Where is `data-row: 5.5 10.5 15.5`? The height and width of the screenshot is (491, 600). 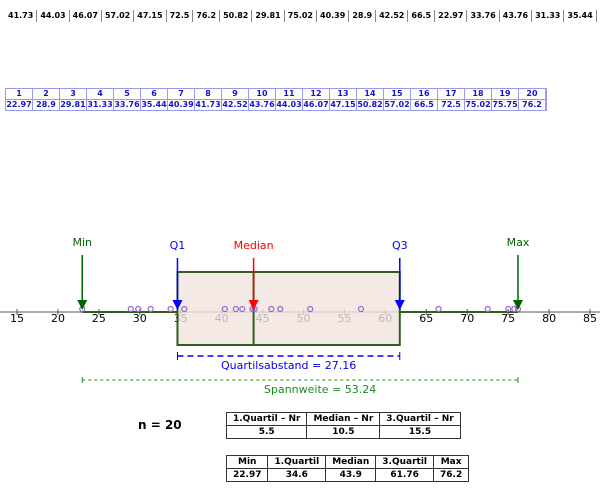
data-row: 5.5 10.5 15.5 is located at coordinates (343, 432).